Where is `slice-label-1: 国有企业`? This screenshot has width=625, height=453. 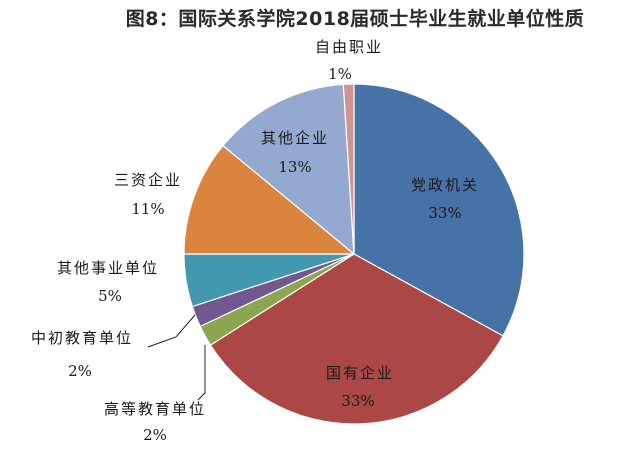 slice-label-1: 国有企业 is located at coordinates (360, 373).